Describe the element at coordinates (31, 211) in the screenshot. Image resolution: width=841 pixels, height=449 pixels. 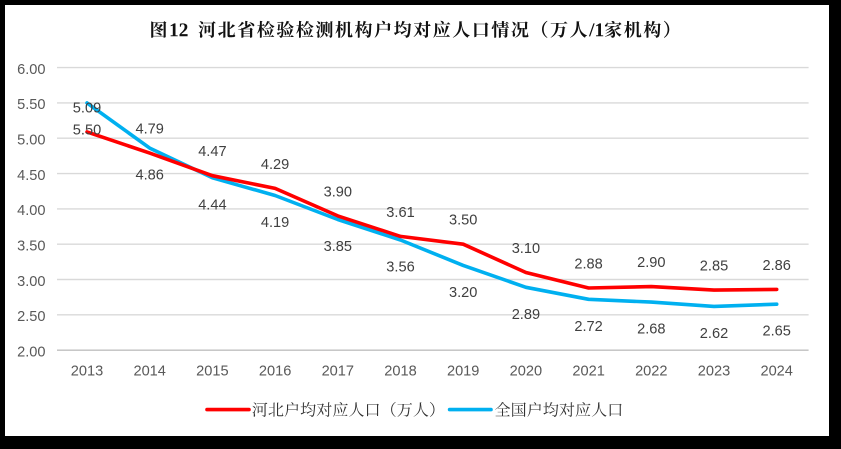
I see `svg-text: 4.00` at that location.